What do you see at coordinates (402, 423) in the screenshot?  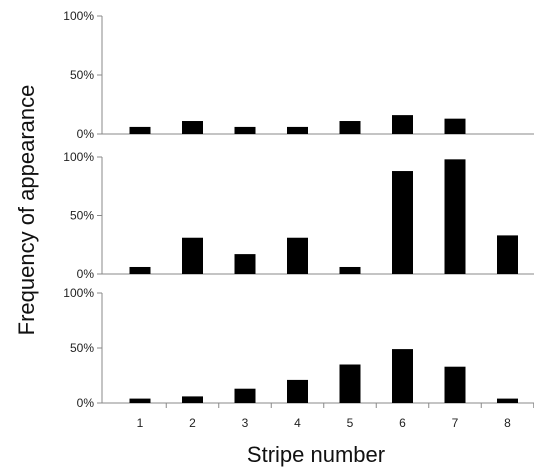 I see `x-tick-label: 6` at bounding box center [402, 423].